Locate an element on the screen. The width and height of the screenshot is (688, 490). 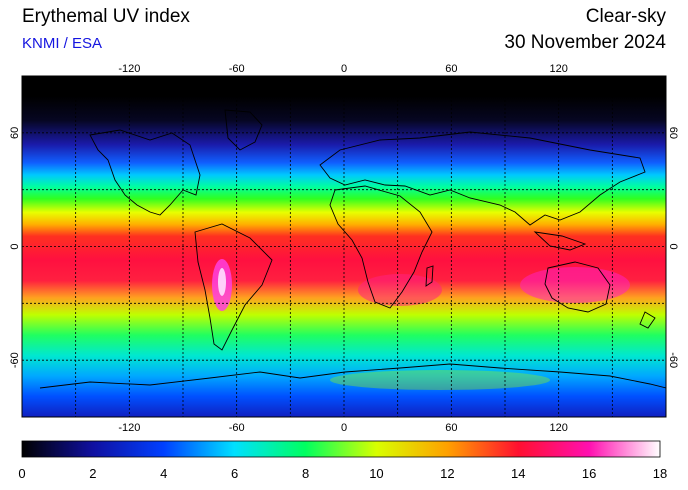
north-america-coast is located at coordinates (145, 172).